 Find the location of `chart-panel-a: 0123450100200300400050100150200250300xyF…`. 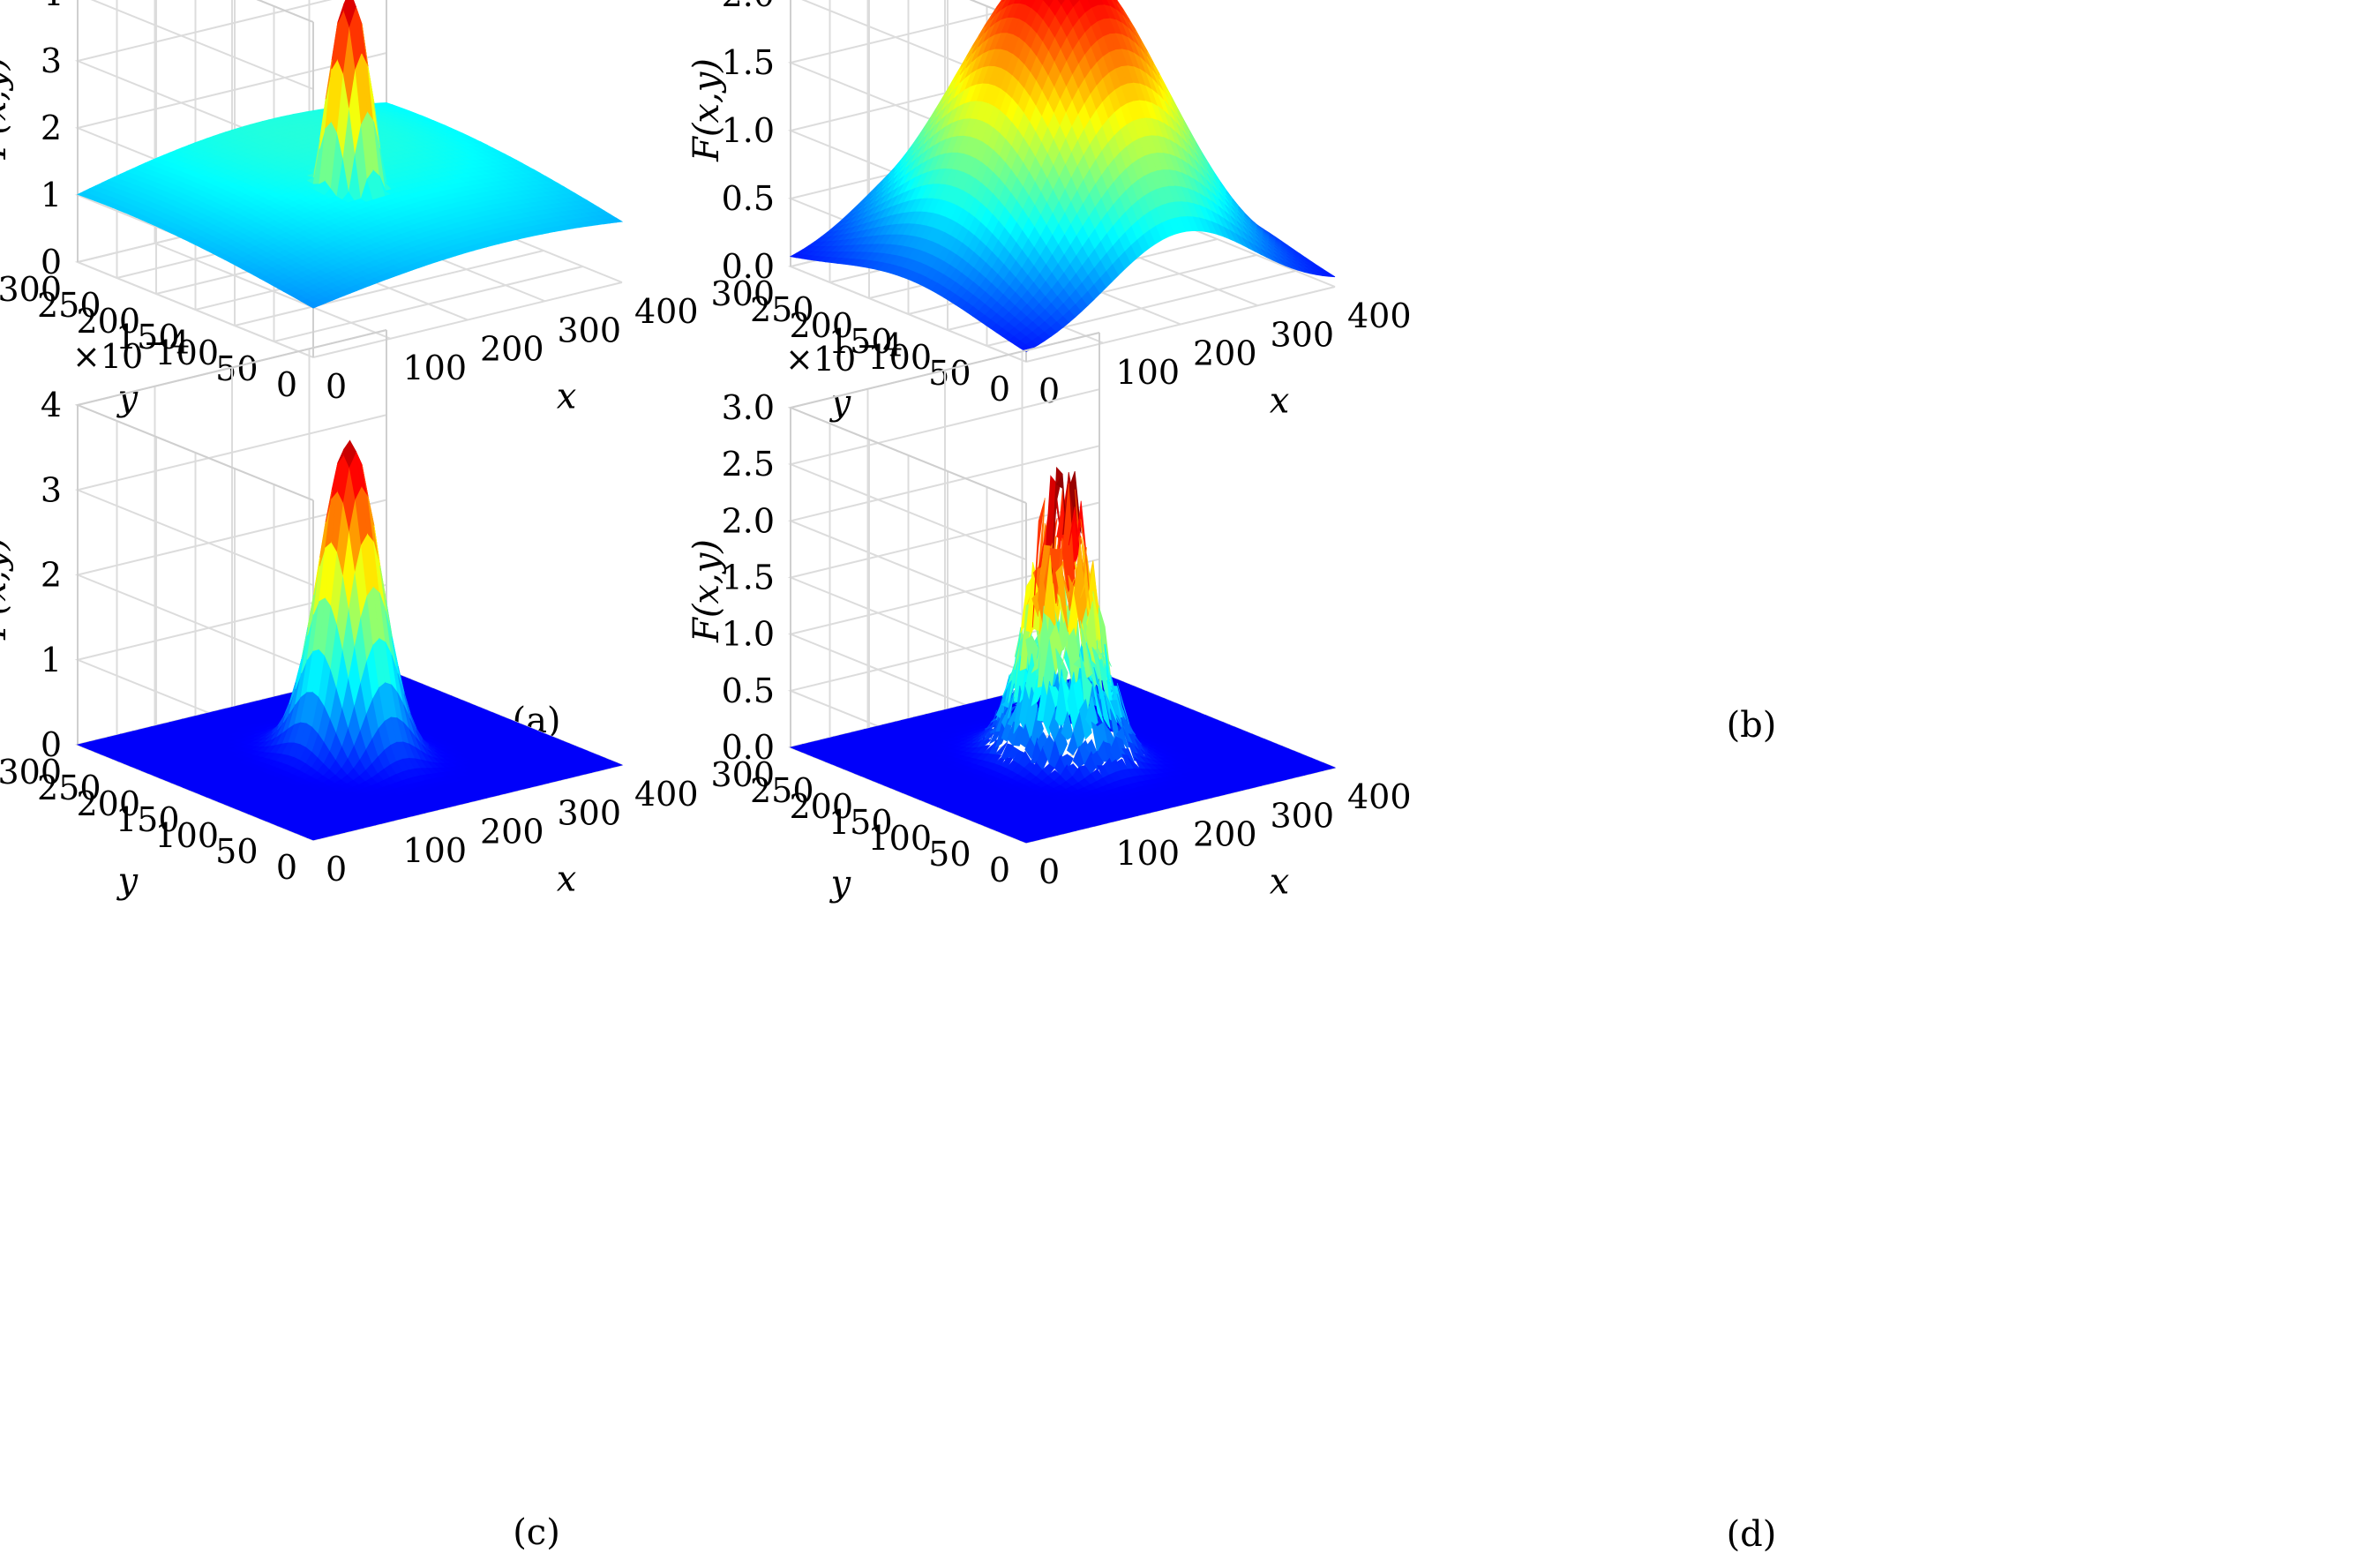

chart-panel-a: 0123450100200300400050100150200250300xyF… is located at coordinates (350, 370).